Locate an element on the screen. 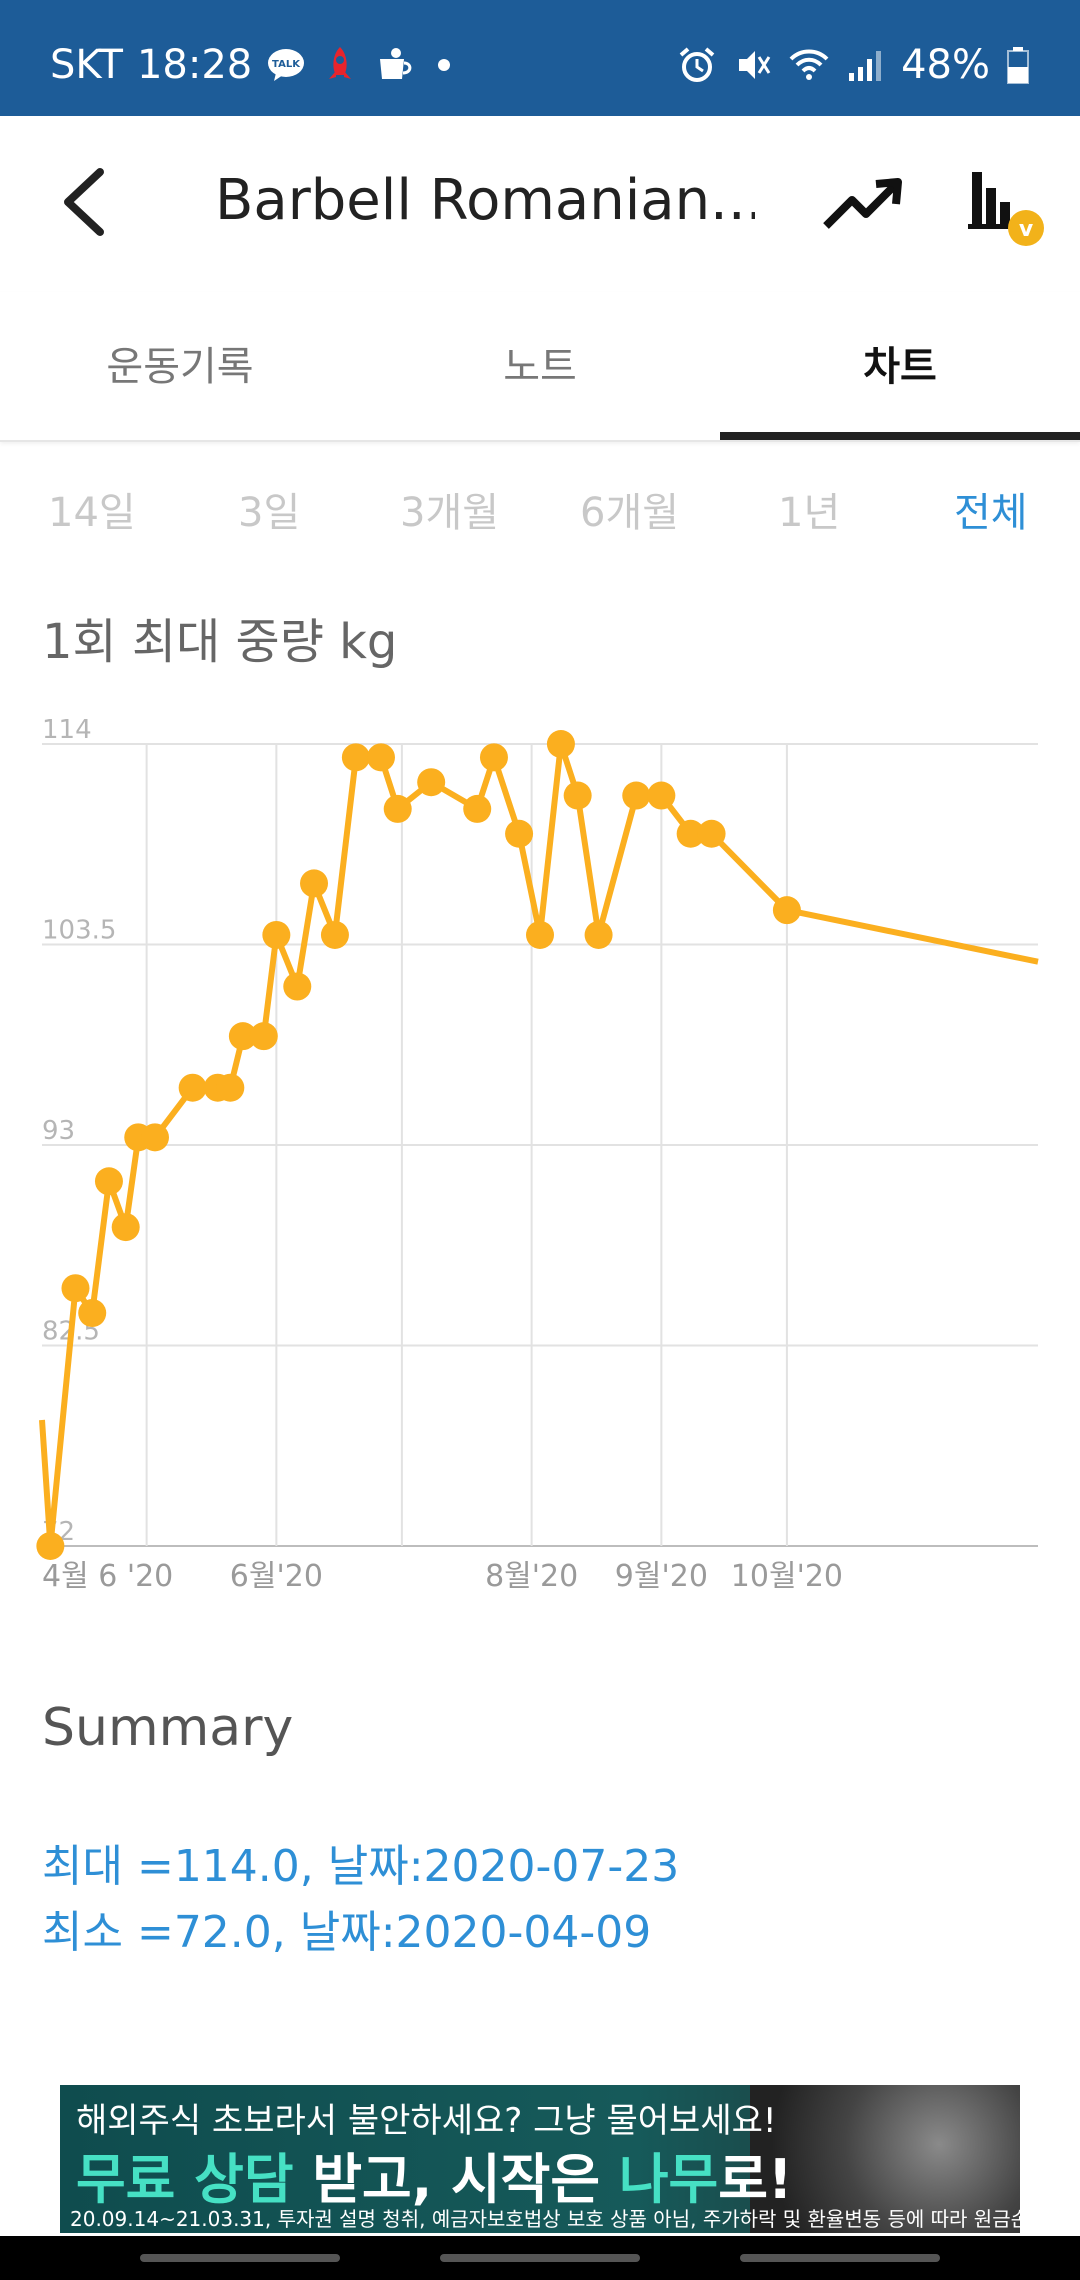 The width and height of the screenshot is (1080, 2280). ad-main-text: 무료 상담 받고, 시작은 나무로! is located at coordinates (434, 2174).